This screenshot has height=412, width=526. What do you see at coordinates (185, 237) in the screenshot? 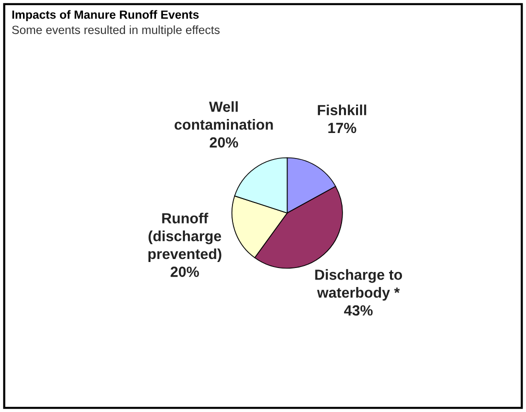
I see `slice-label: Runoff (discharge prevented)` at bounding box center [185, 237].